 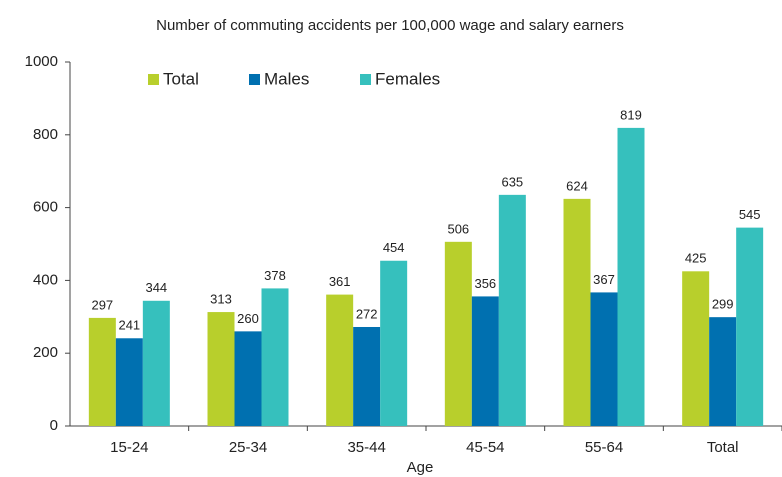 I want to click on value-label: 819, so click(x=631, y=114).